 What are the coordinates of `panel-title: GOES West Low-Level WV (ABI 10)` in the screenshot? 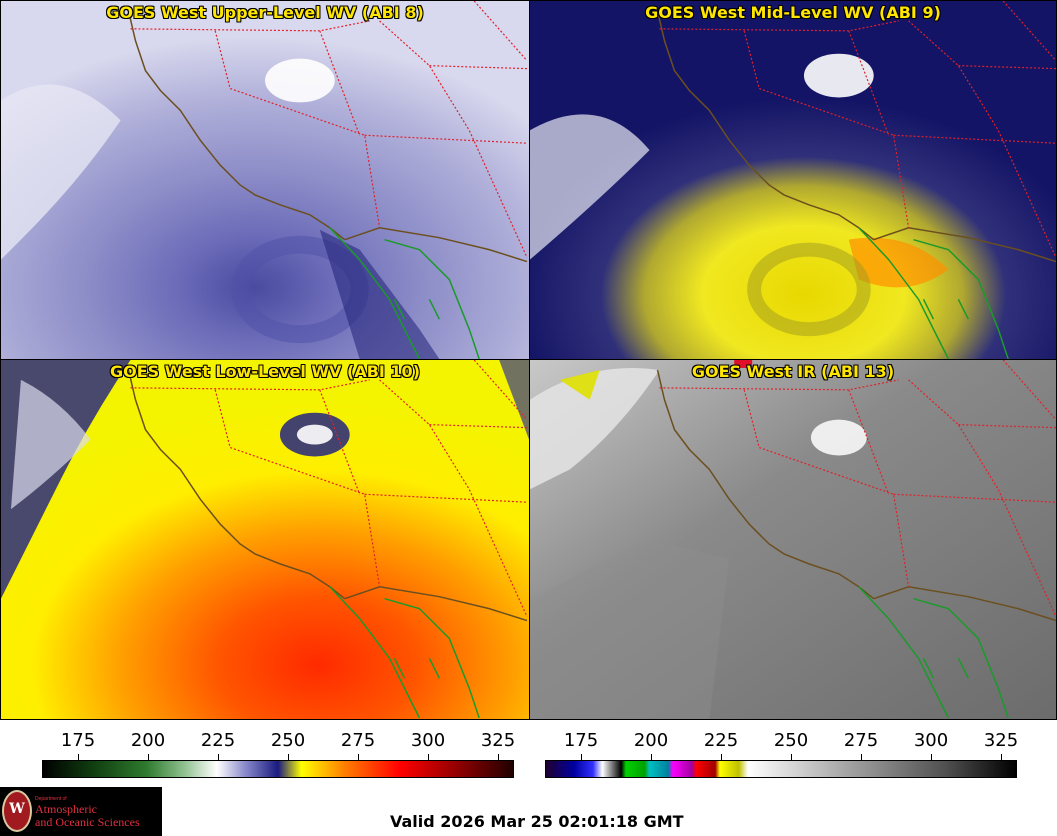 It's located at (264, 371).